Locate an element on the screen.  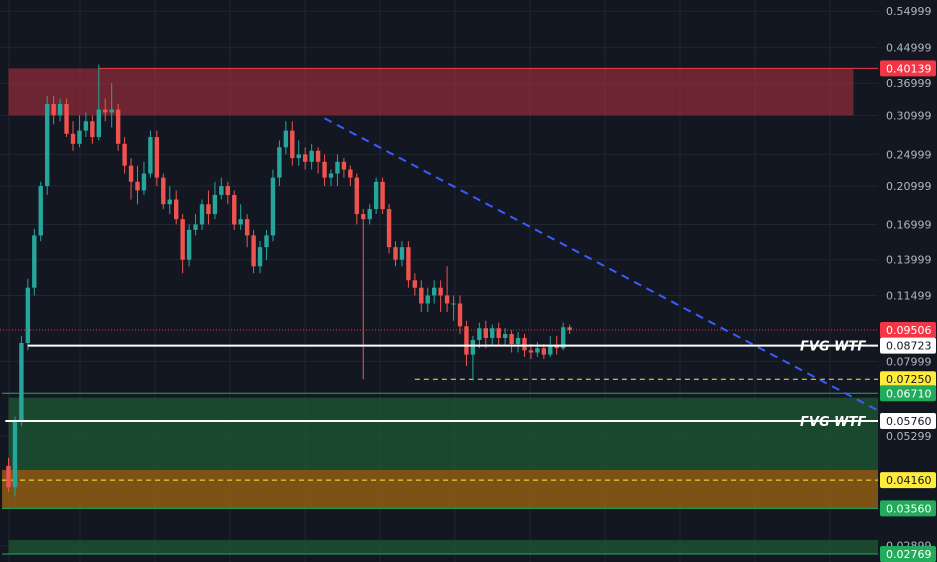
price-badge-label: 0.08723 is located at coordinates (909, 346).